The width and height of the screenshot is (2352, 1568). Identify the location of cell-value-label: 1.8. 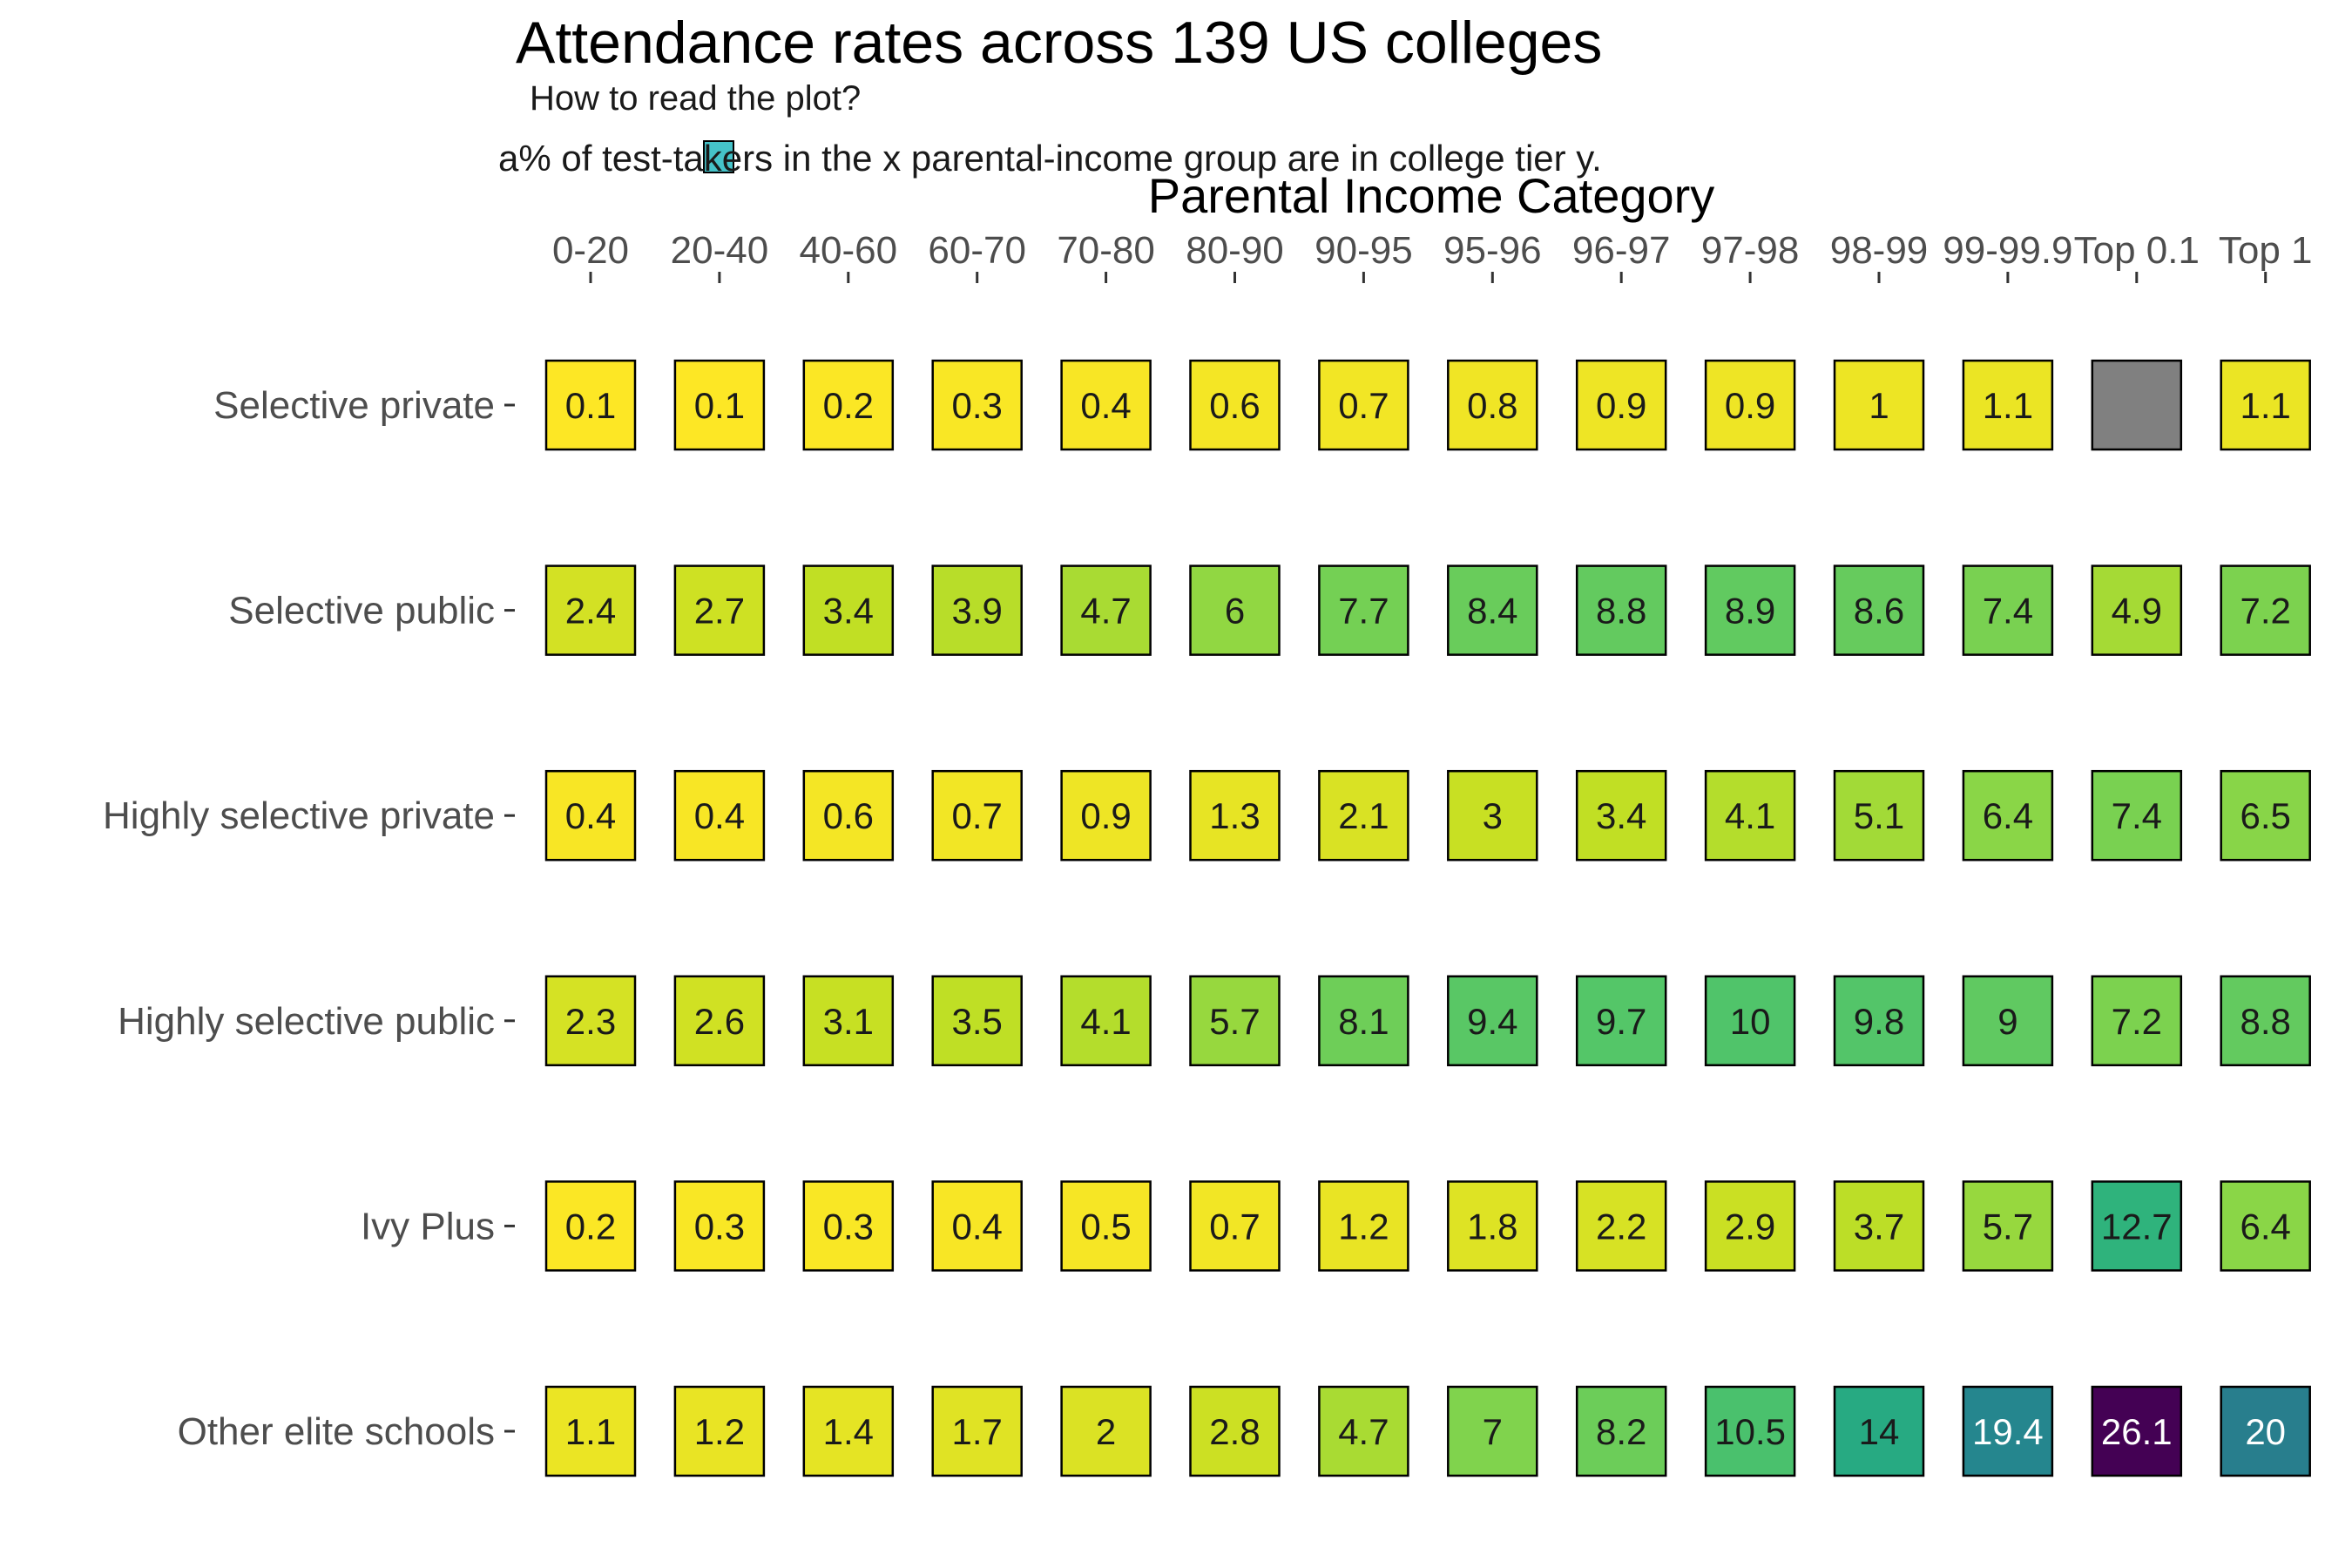
(1492, 1226).